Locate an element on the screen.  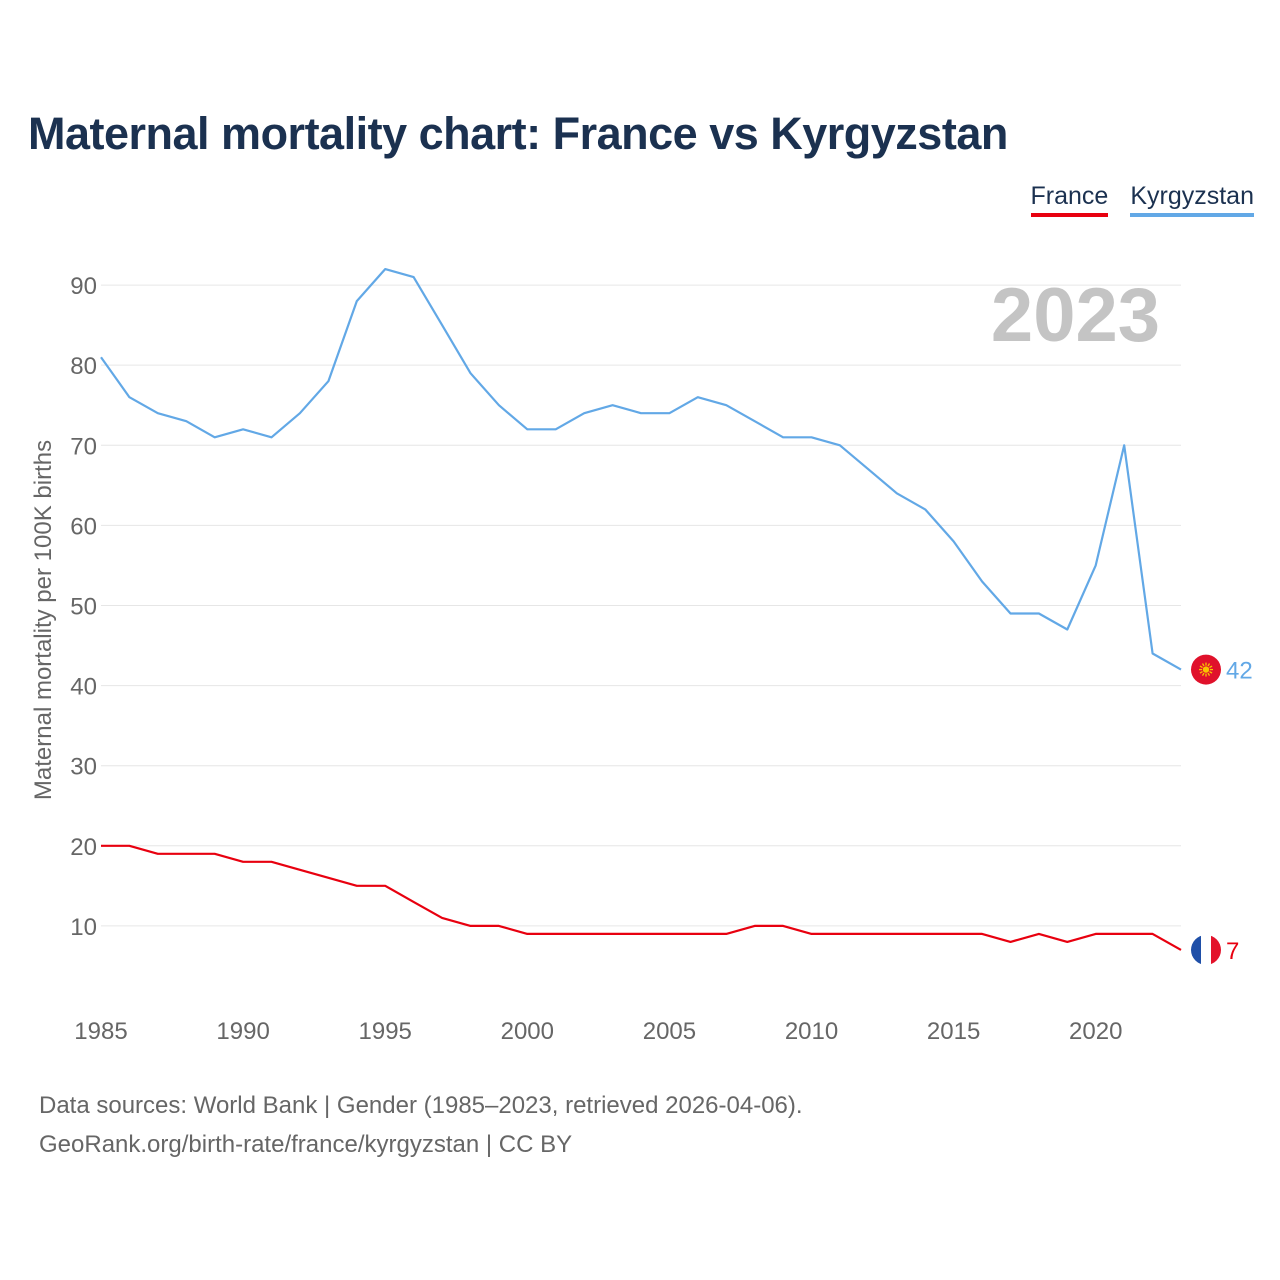
year-label: 2023 is located at coordinates (1075, 315).